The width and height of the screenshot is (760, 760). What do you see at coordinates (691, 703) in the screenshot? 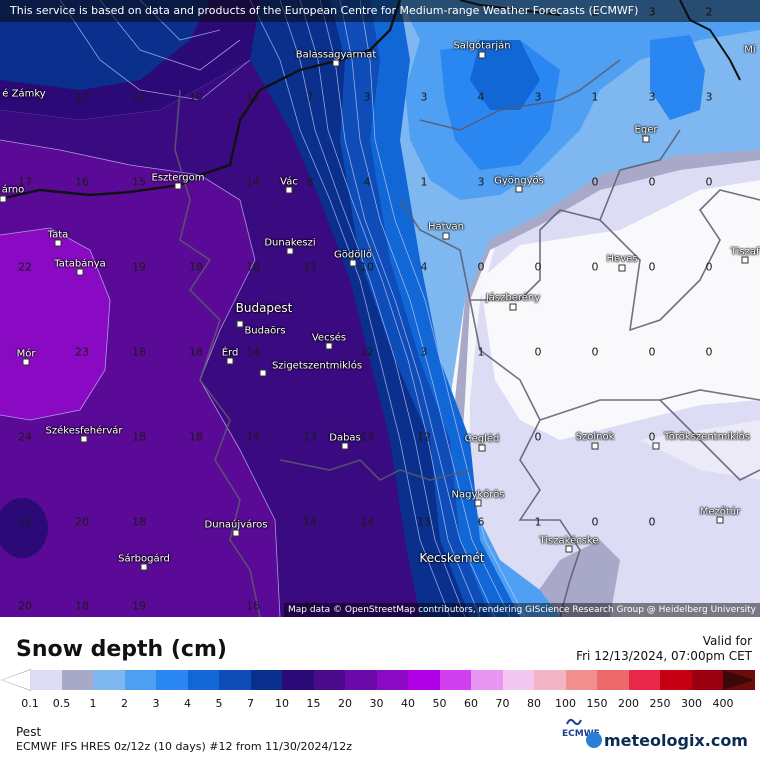
I see `colorbar-tick-label: 300` at bounding box center [691, 703].